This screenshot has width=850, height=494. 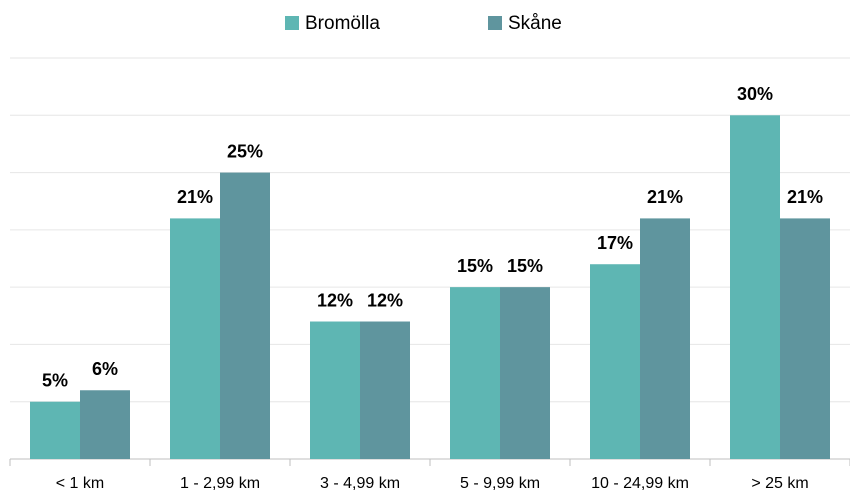 I want to click on x-tick-label: 3 - 4,99 km, so click(x=360, y=483).